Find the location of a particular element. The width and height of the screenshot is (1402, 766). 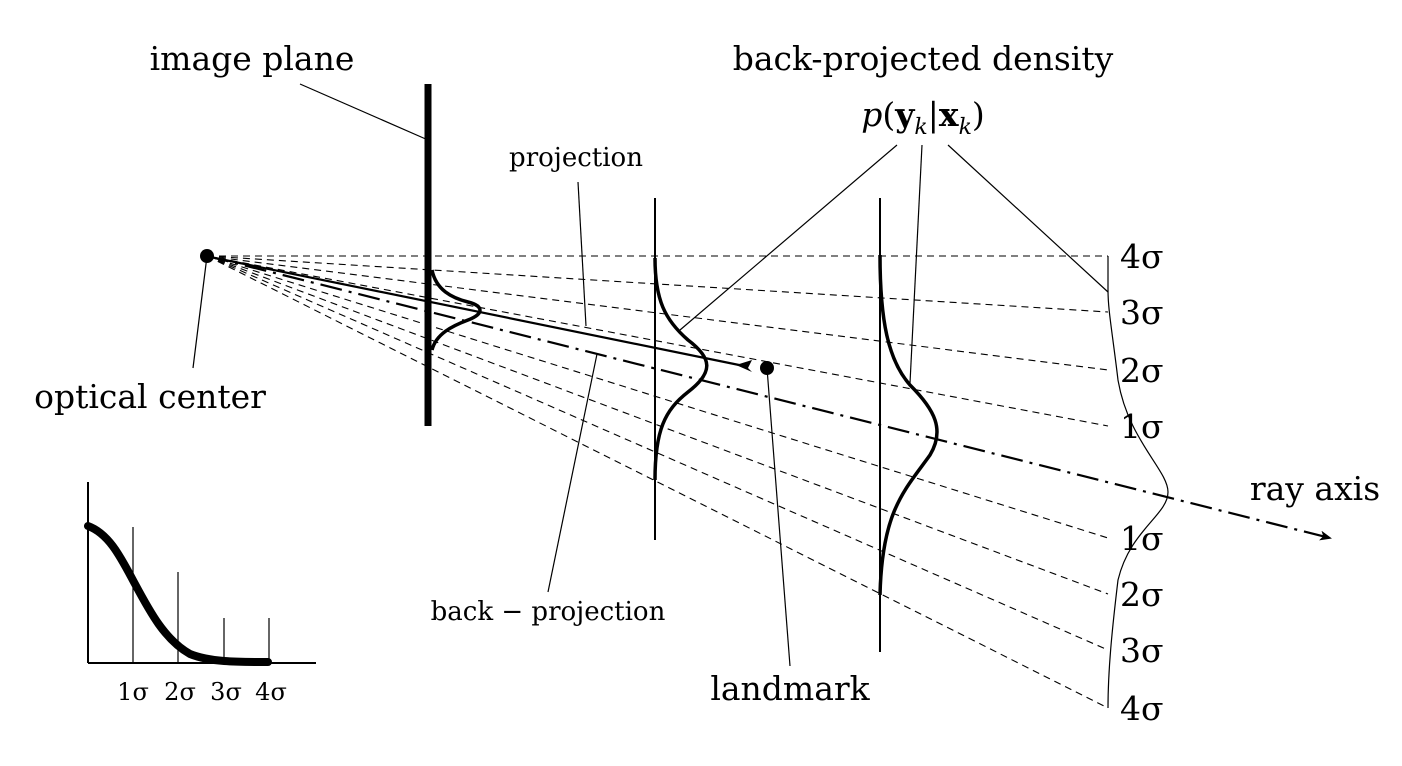

inset-plot is located at coordinates (200, 574).